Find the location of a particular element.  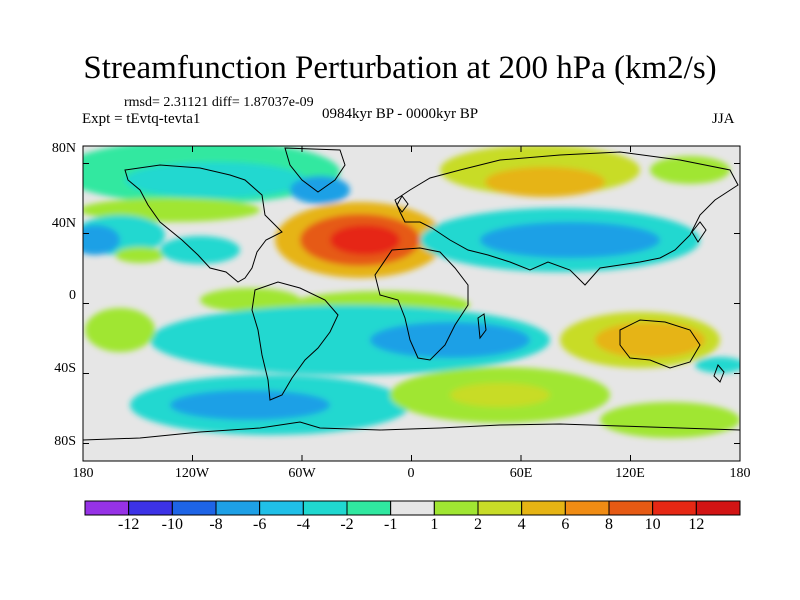

lat-label-80s: 80S is located at coordinates (65, 441).